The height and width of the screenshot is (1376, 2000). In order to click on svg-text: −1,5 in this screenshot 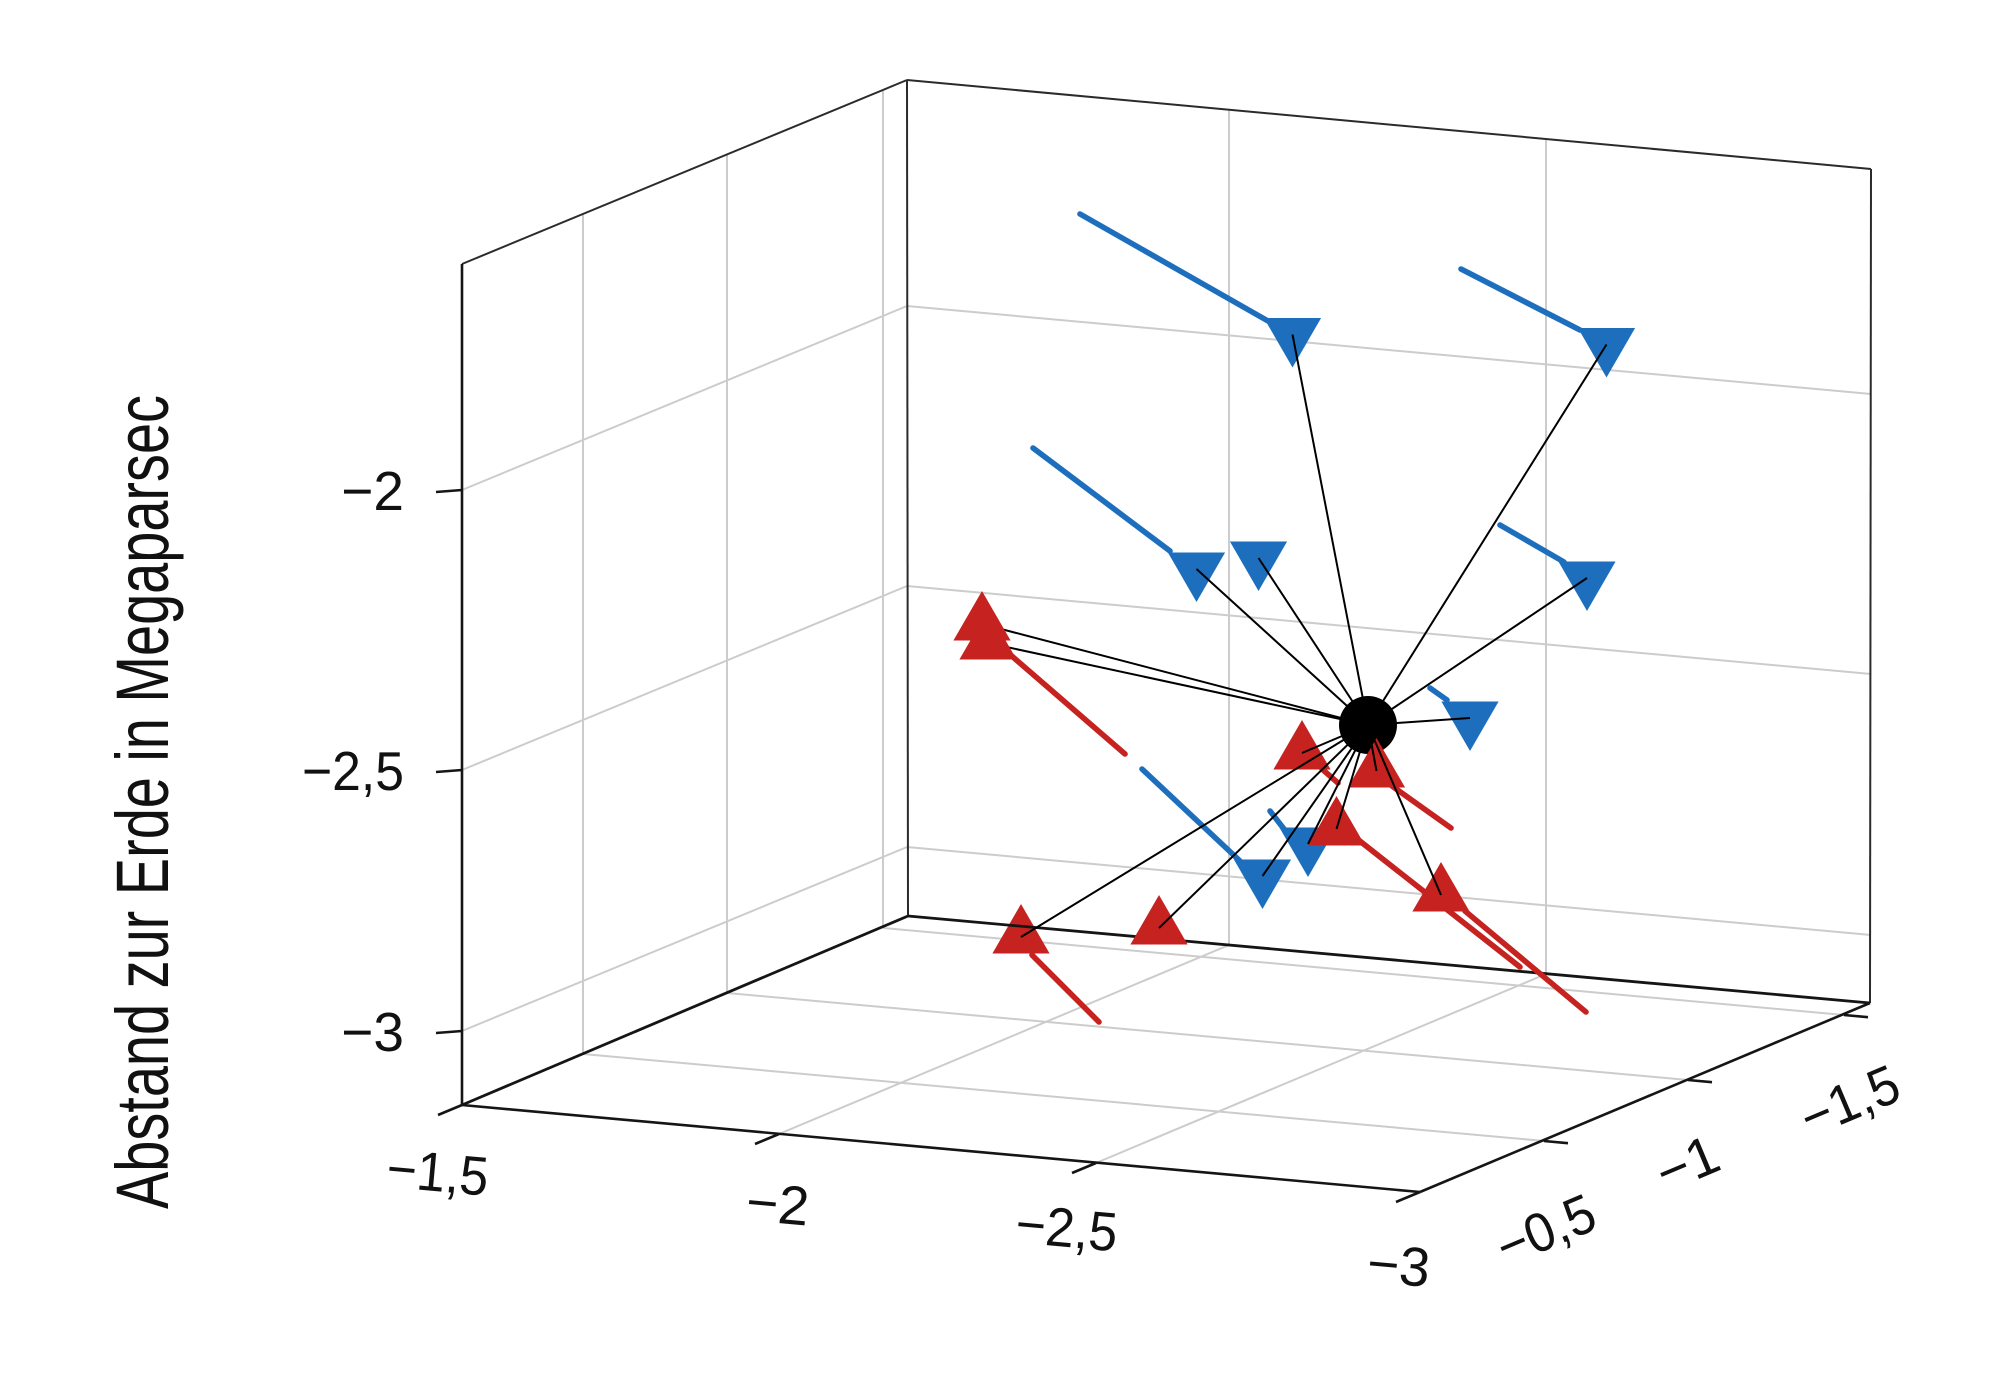, I will do `click(437, 1172)`.